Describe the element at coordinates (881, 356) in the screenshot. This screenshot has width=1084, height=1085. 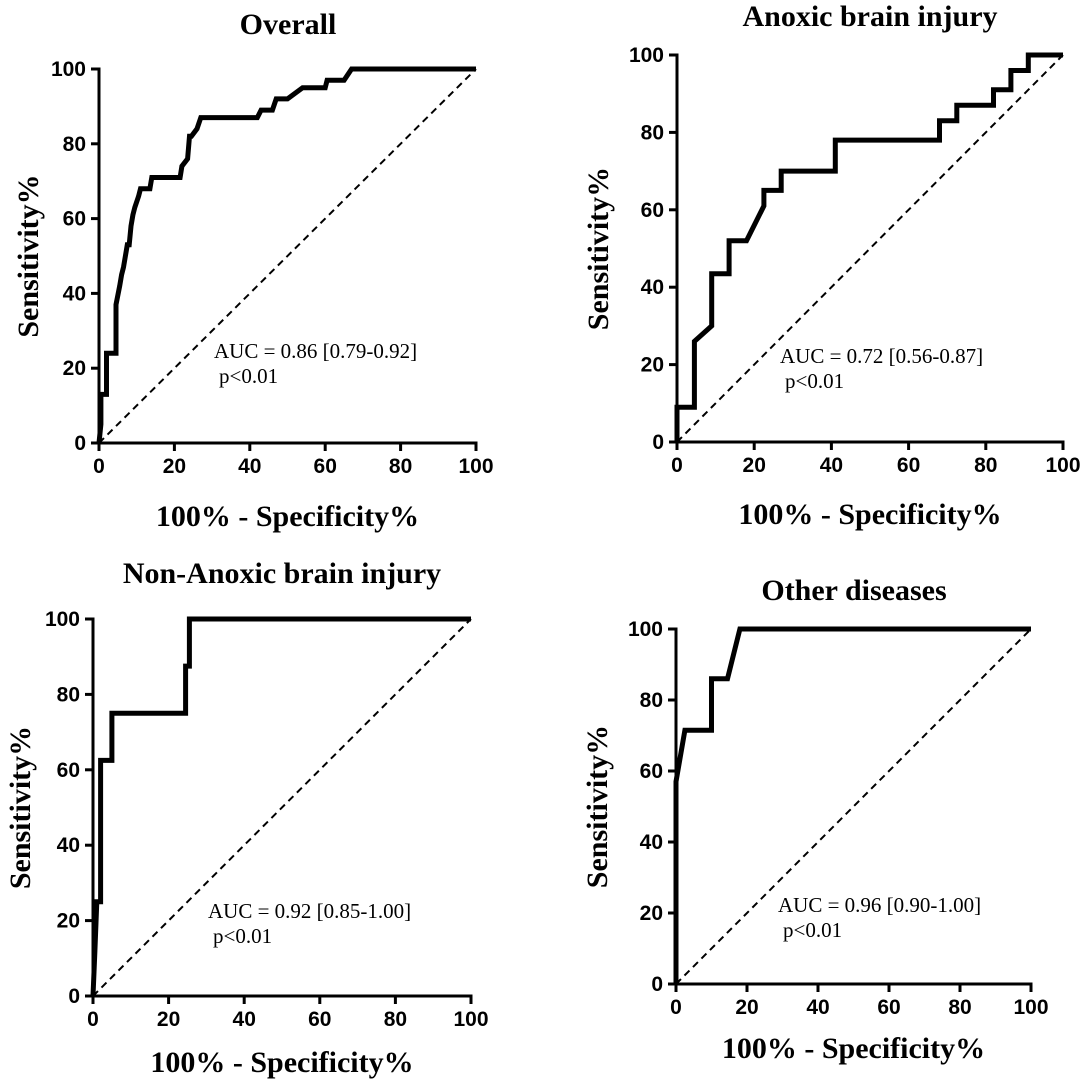
I see `auc-annotation: AUC = 0.72 [0.56-0.87]` at that location.